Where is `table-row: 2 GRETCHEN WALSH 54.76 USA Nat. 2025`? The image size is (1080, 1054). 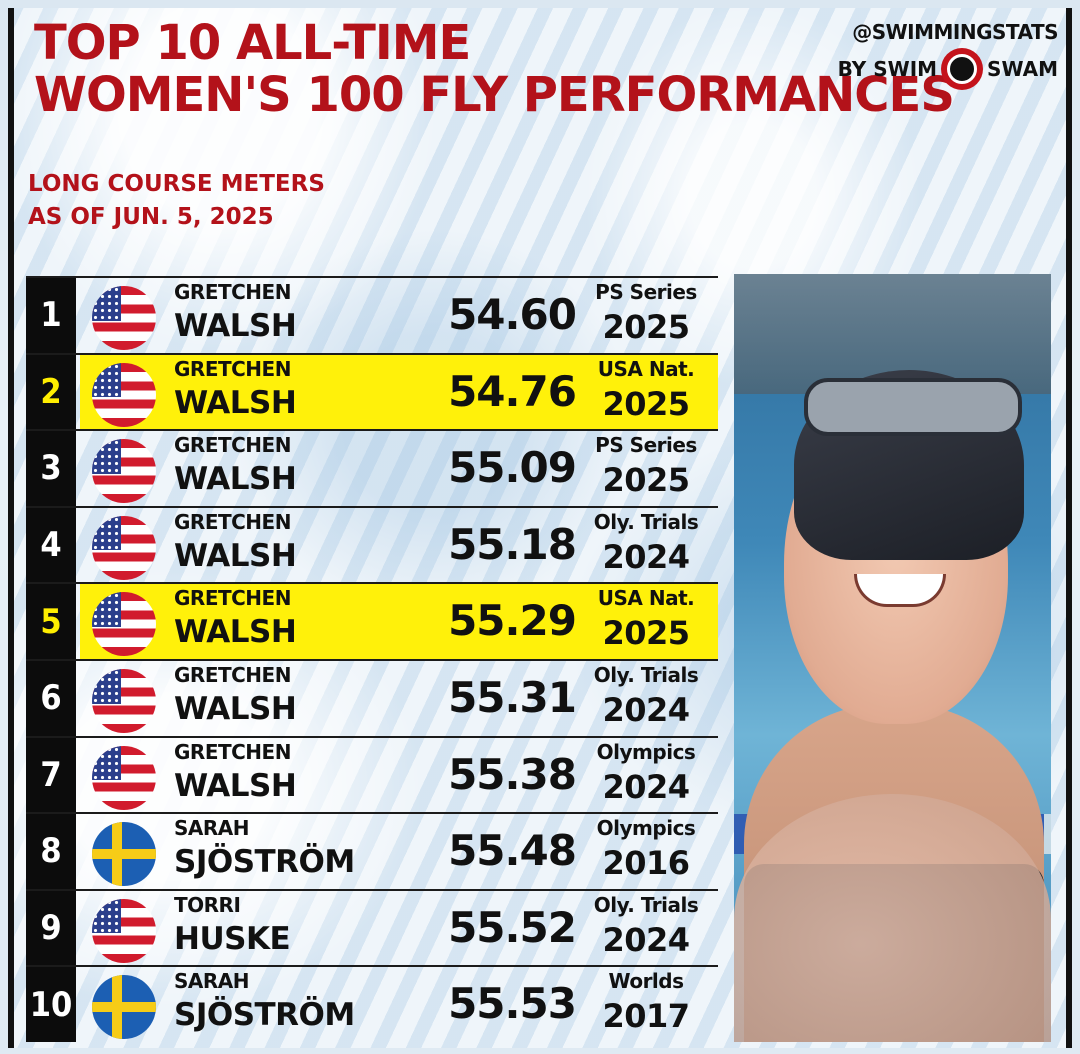 table-row: 2 GRETCHEN WALSH 54.76 USA Nat. 2025 is located at coordinates (372, 391).